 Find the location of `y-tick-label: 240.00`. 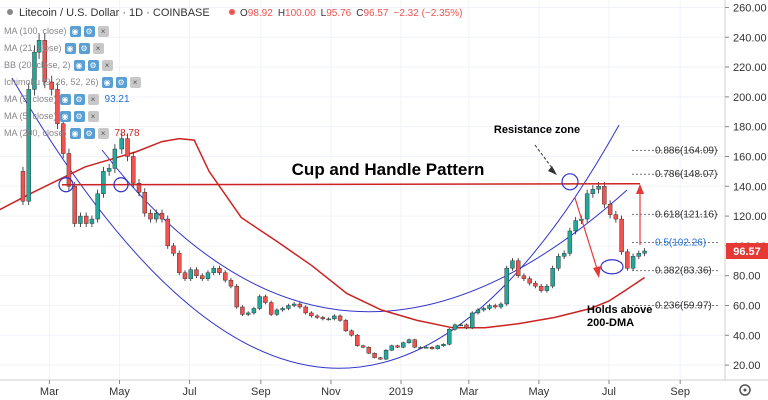

y-tick-label: 240.00 is located at coordinates (750, 38).